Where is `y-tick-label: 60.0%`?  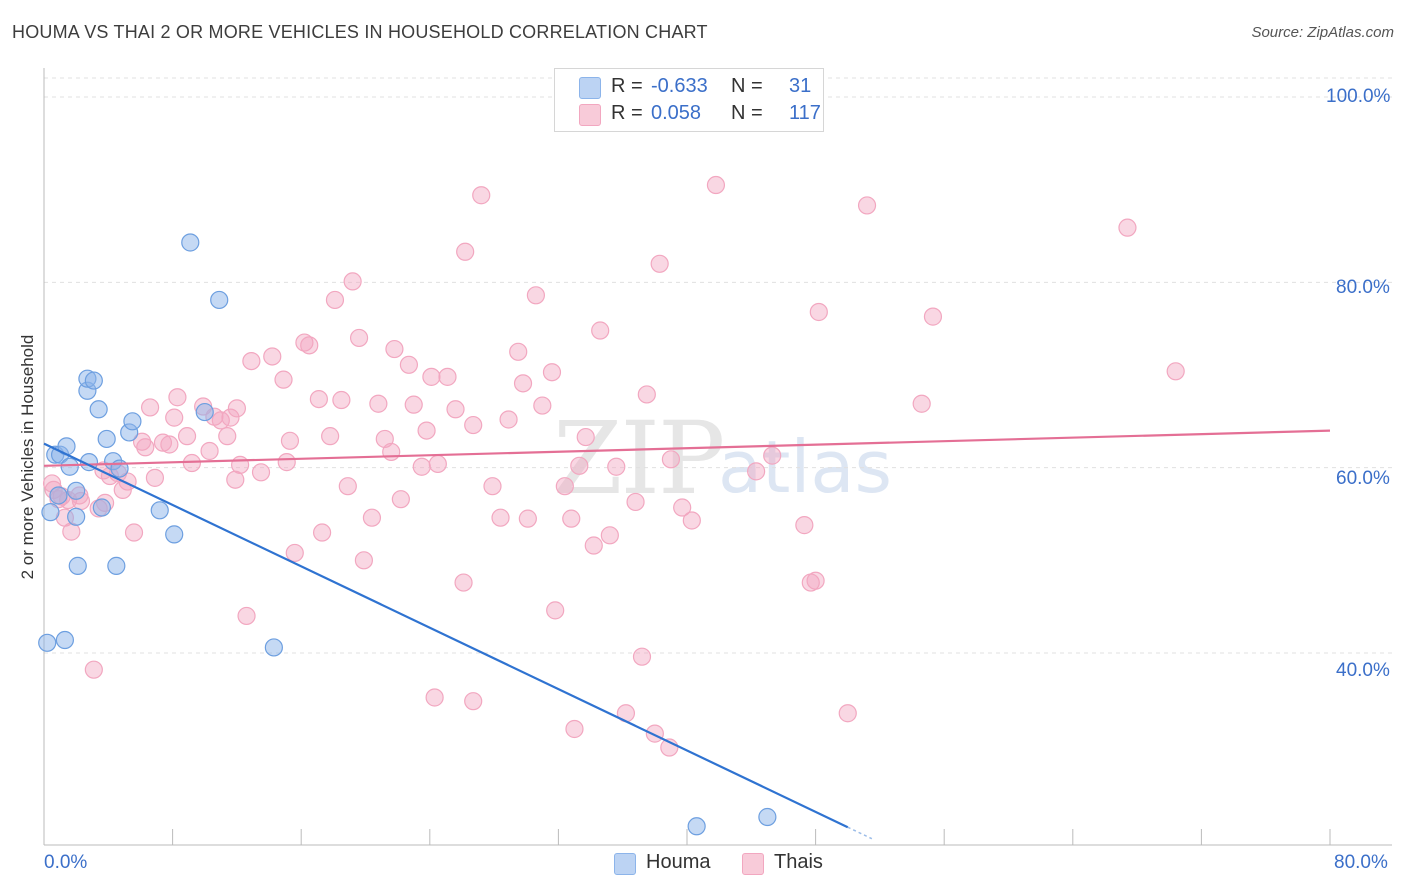 y-tick-label: 60.0% is located at coordinates (1363, 478).